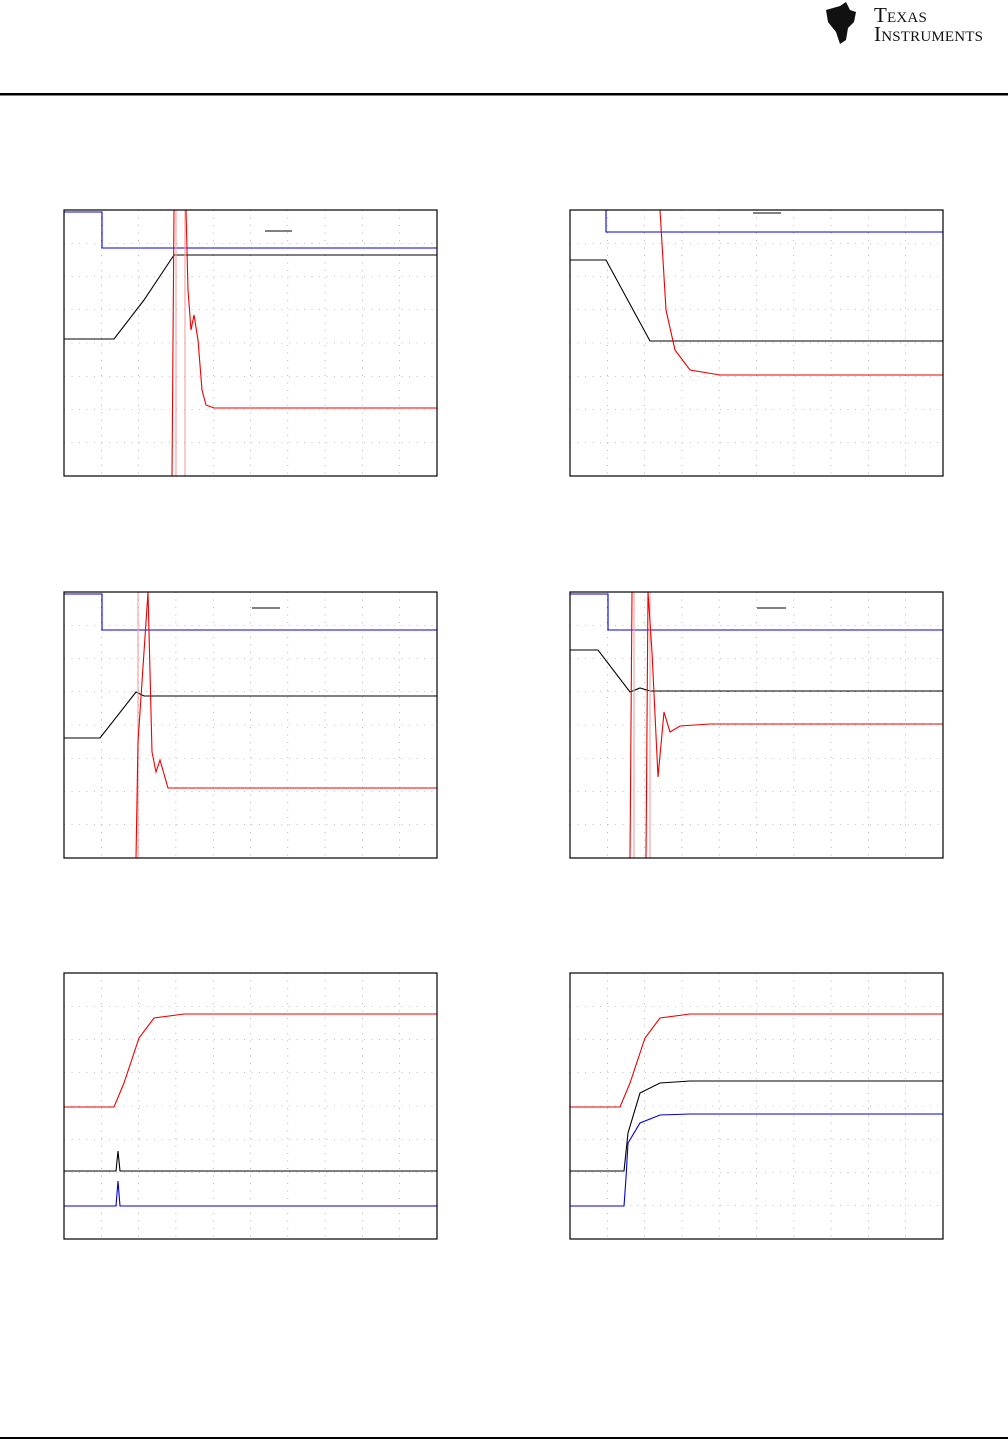 This screenshot has height=1440, width=1008. Describe the element at coordinates (504, 1438) in the screenshot. I see `footer-rule` at that location.